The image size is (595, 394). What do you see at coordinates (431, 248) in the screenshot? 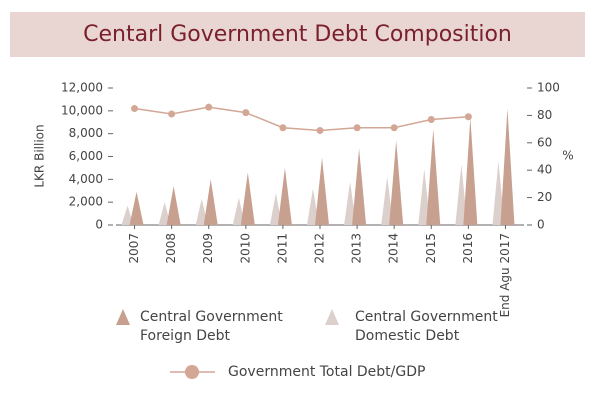
I see `x-tick-label: 2015` at bounding box center [431, 248].